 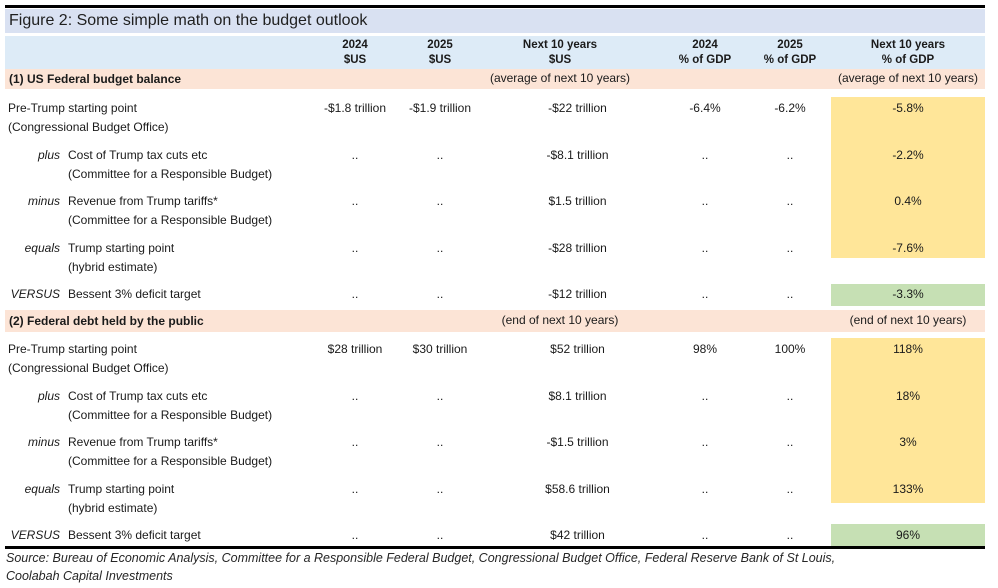 What do you see at coordinates (908, 45) in the screenshot?
I see `col-header-next10-gdp-year: Next 10 years` at bounding box center [908, 45].